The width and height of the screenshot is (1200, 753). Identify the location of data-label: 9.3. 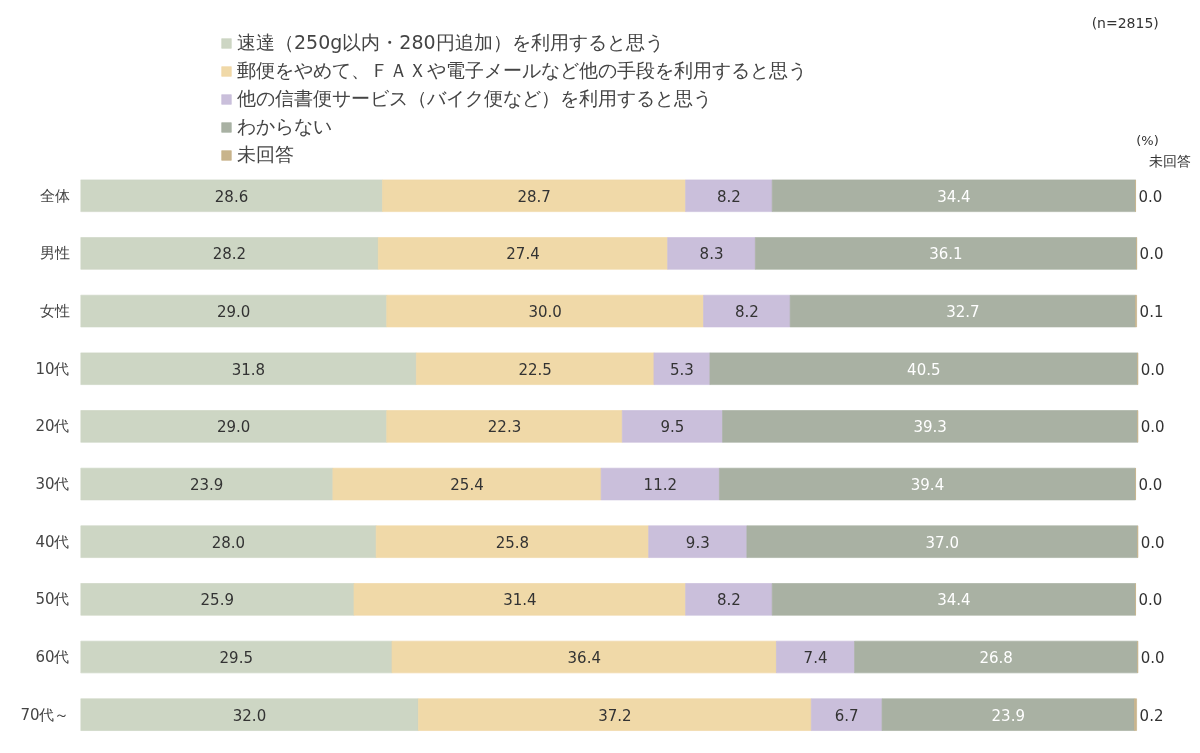
(697, 542).